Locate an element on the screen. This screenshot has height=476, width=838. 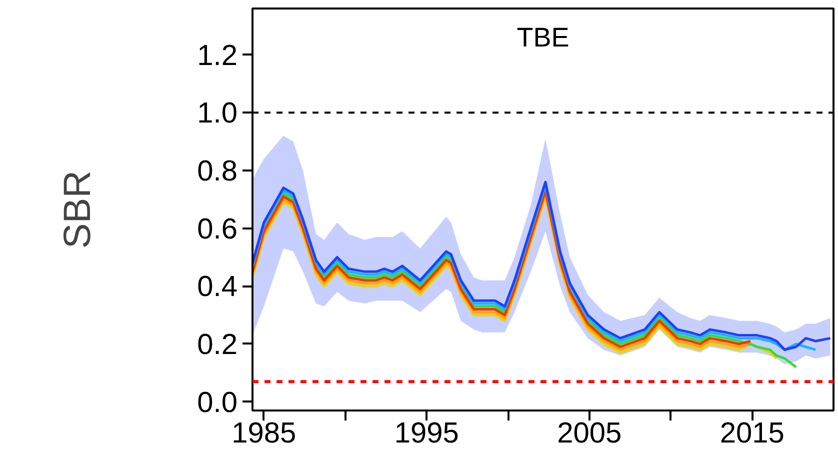
y-tick-label: 0.8 is located at coordinates (217, 171).